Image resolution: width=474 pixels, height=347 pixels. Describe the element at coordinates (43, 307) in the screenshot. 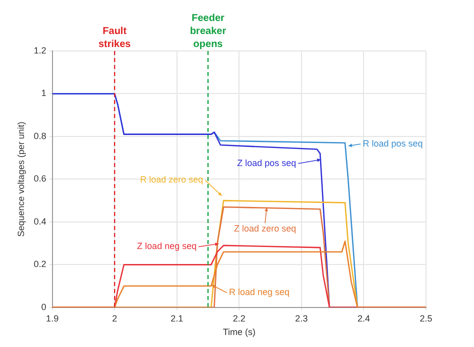

I see `y-tick-label: 0` at that location.